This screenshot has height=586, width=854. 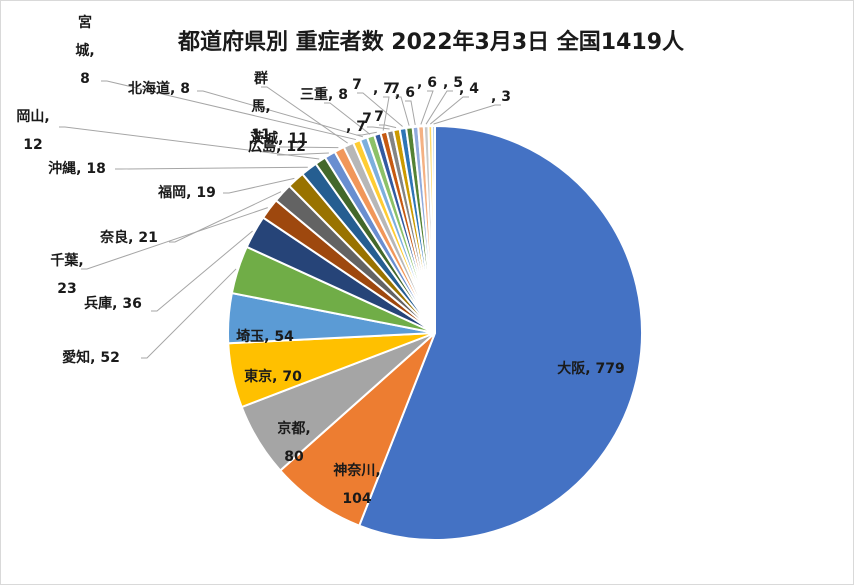 What do you see at coordinates (356, 127) in the screenshot?
I see `data-label-18: , 7` at bounding box center [356, 127].